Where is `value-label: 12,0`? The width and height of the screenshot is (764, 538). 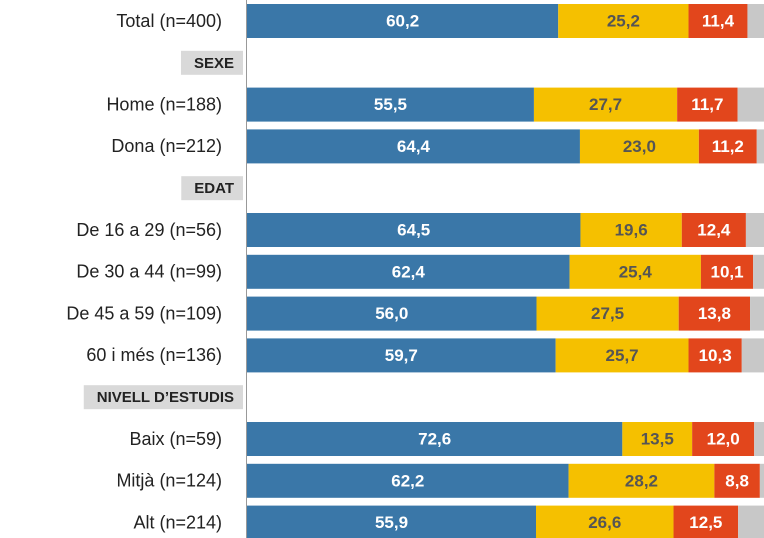
value-label: 12,0 is located at coordinates (723, 438).